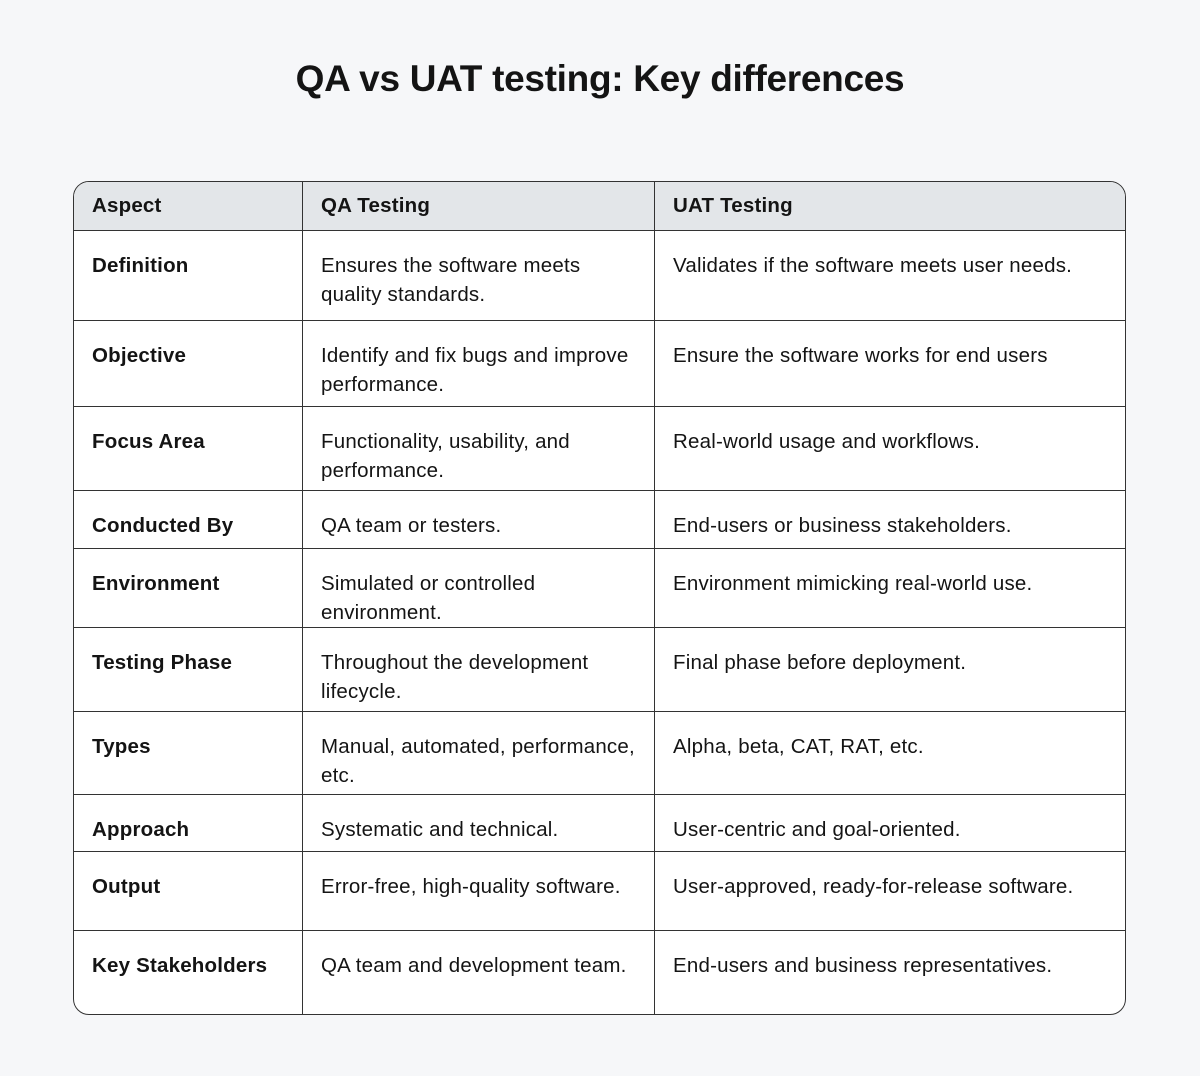 This screenshot has height=1076, width=1200. What do you see at coordinates (733, 205) in the screenshot?
I see `header-uat-testing: UAT Testing` at bounding box center [733, 205].